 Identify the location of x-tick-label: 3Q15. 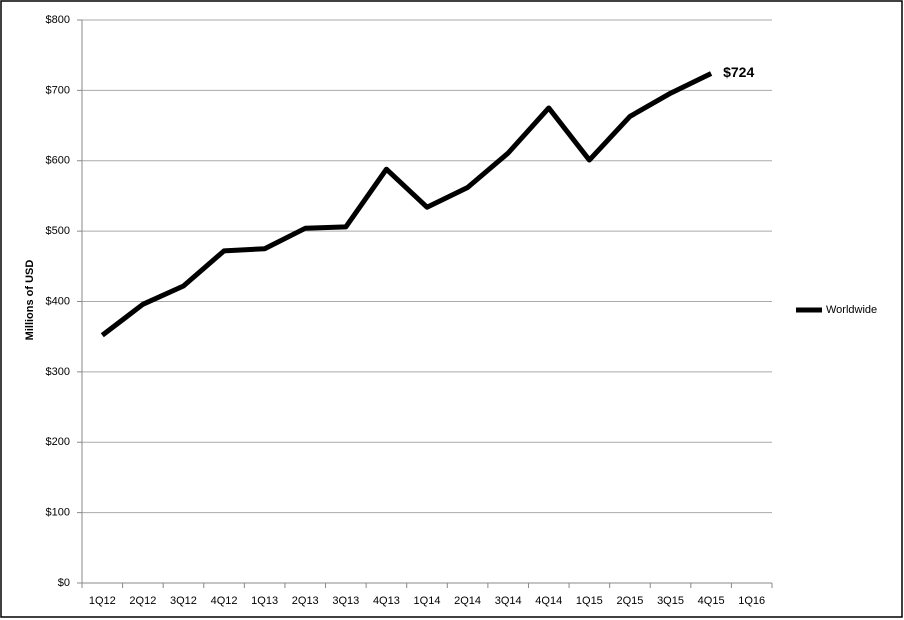
(670, 601).